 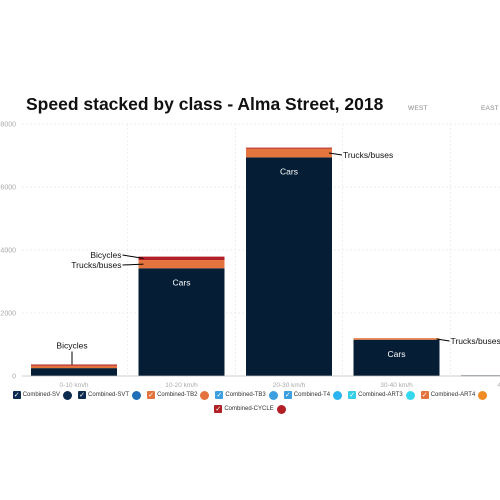 I want to click on legend-label: Combined-TB3, so click(x=245, y=395).